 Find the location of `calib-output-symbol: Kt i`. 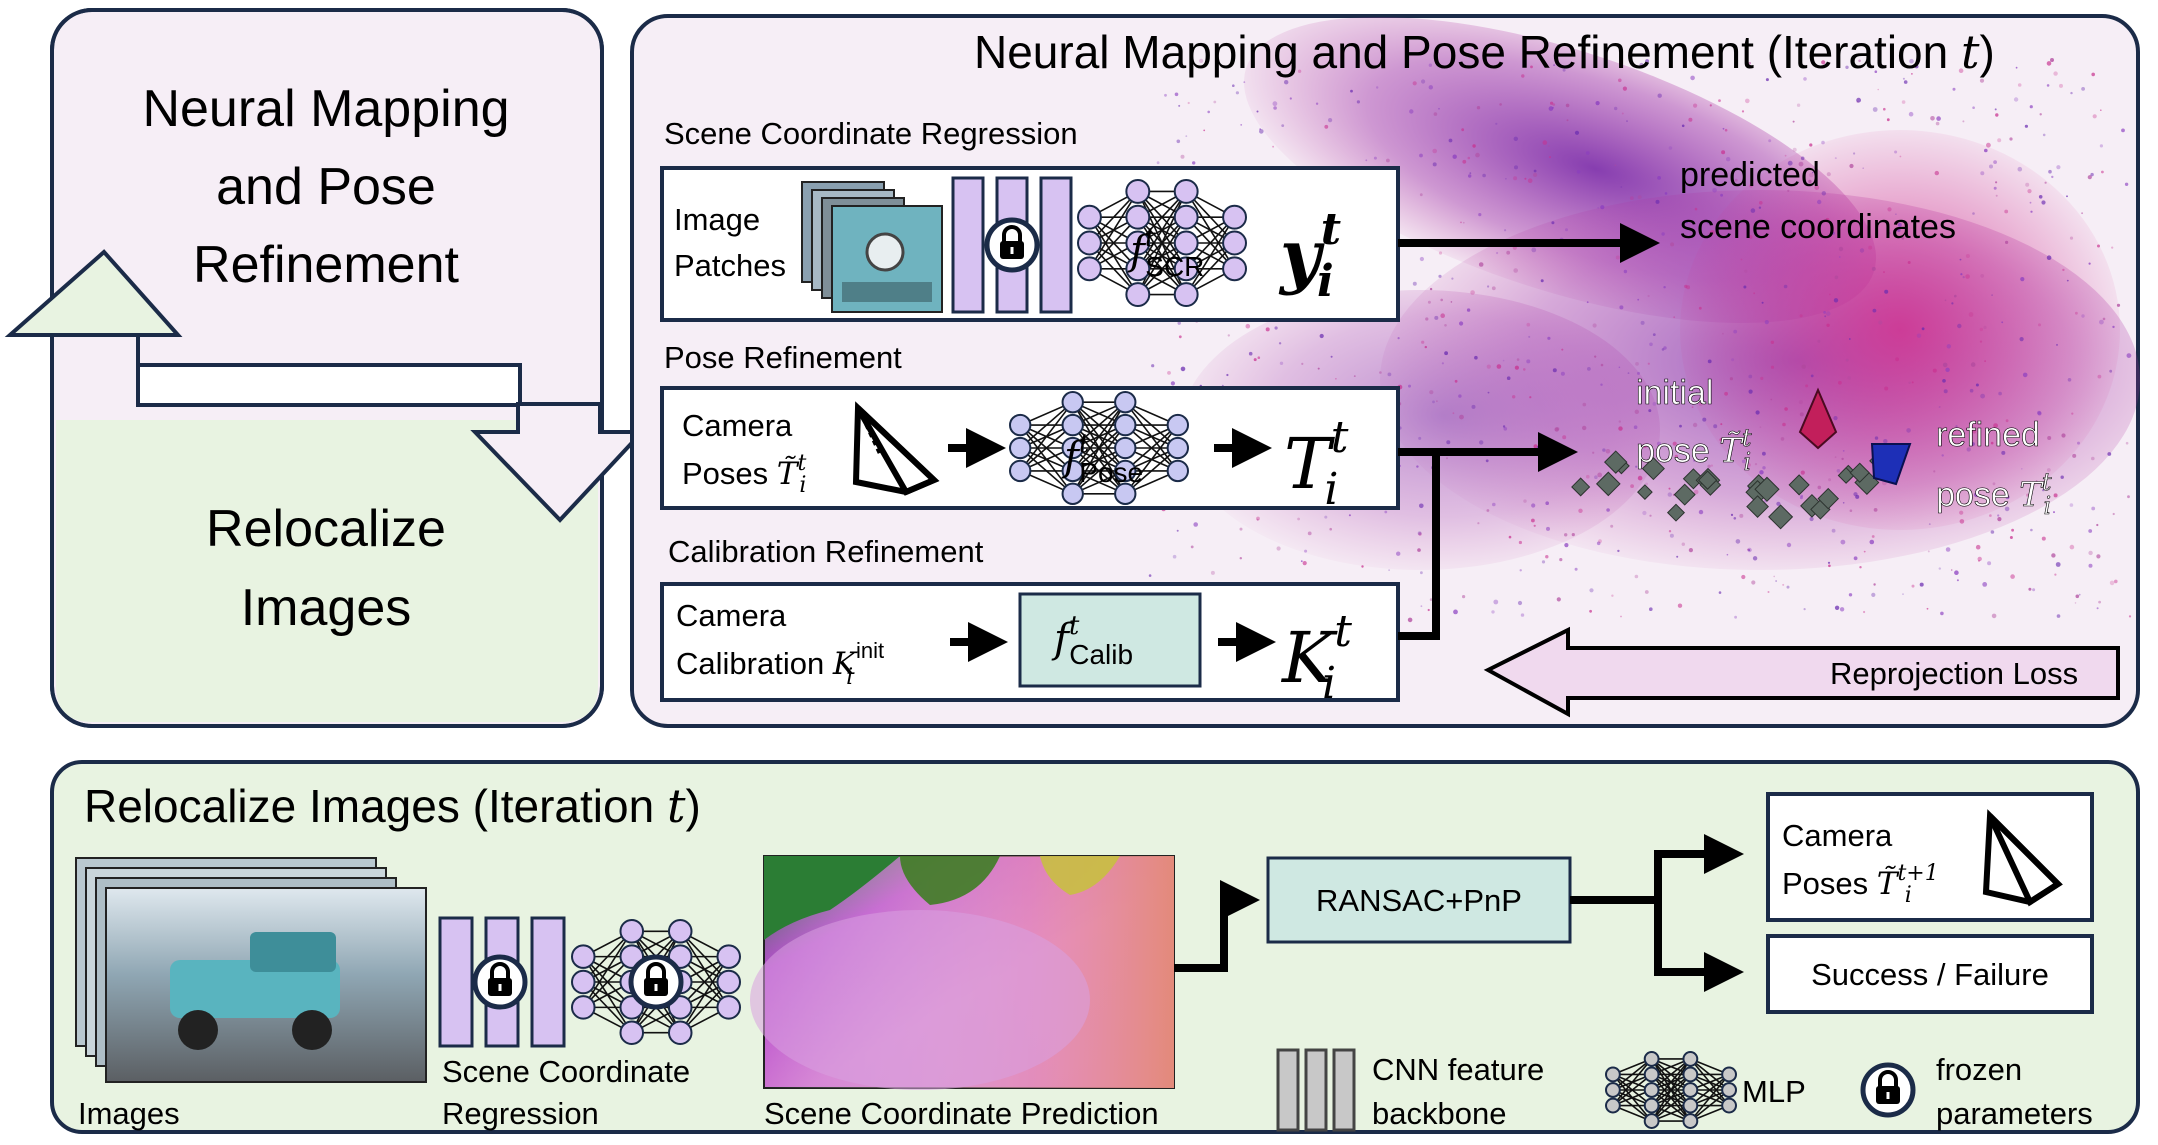

calib-output-symbol: Kt i is located at coordinates (1316, 657).